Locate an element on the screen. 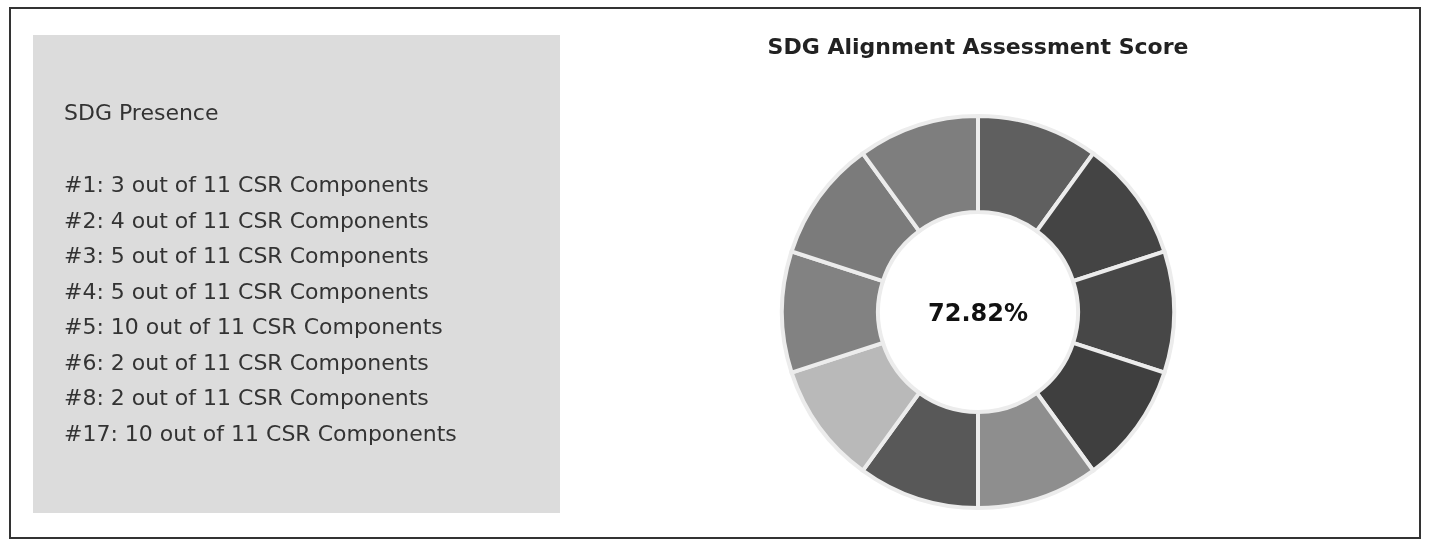  text: 72.82% is located at coordinates (978, 313).